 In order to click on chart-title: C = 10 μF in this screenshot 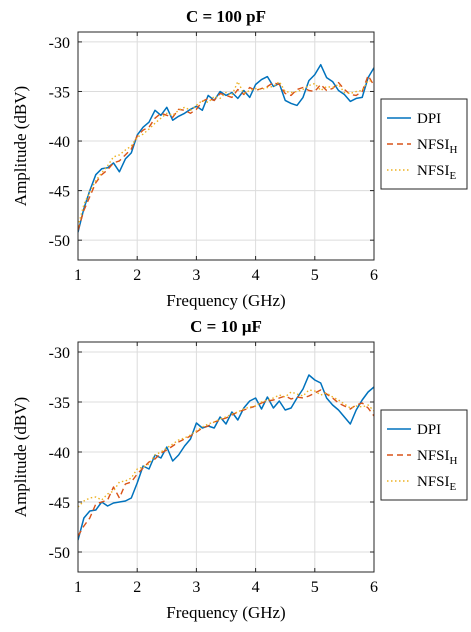, I will do `click(226, 326)`.